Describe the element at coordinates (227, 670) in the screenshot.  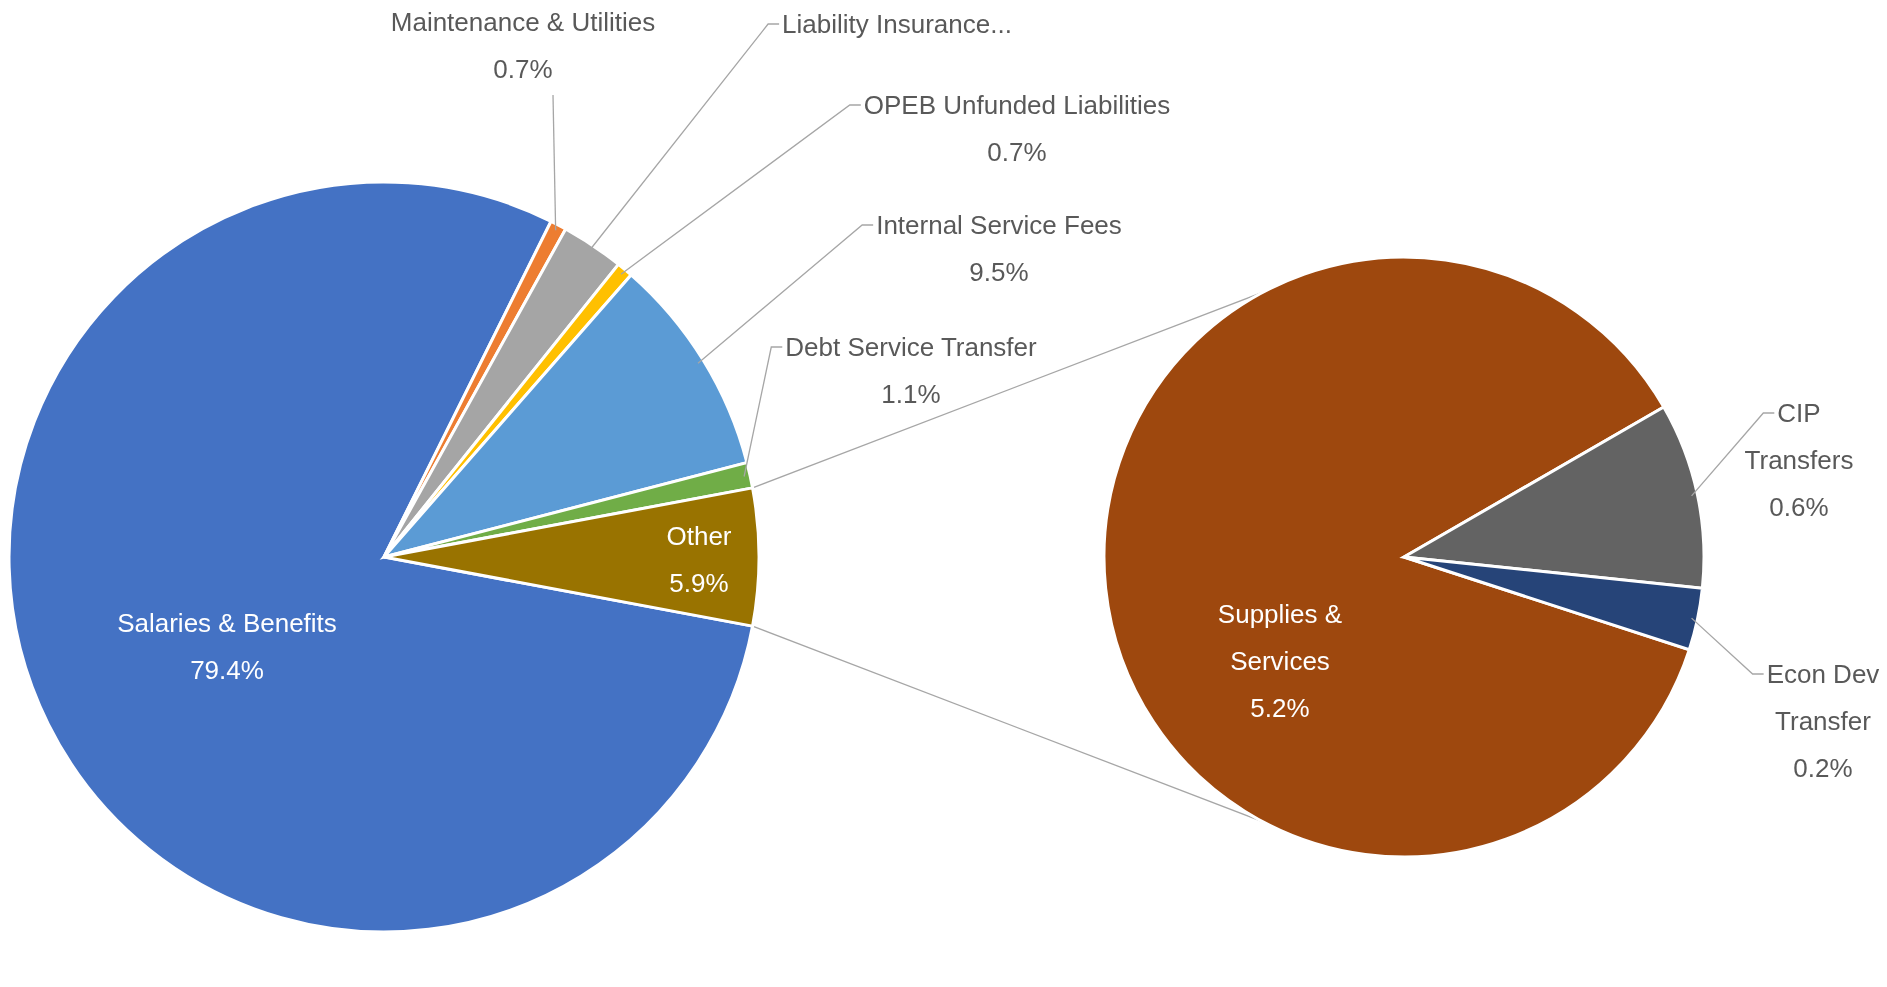
I see `data-label: 79.4%` at that location.